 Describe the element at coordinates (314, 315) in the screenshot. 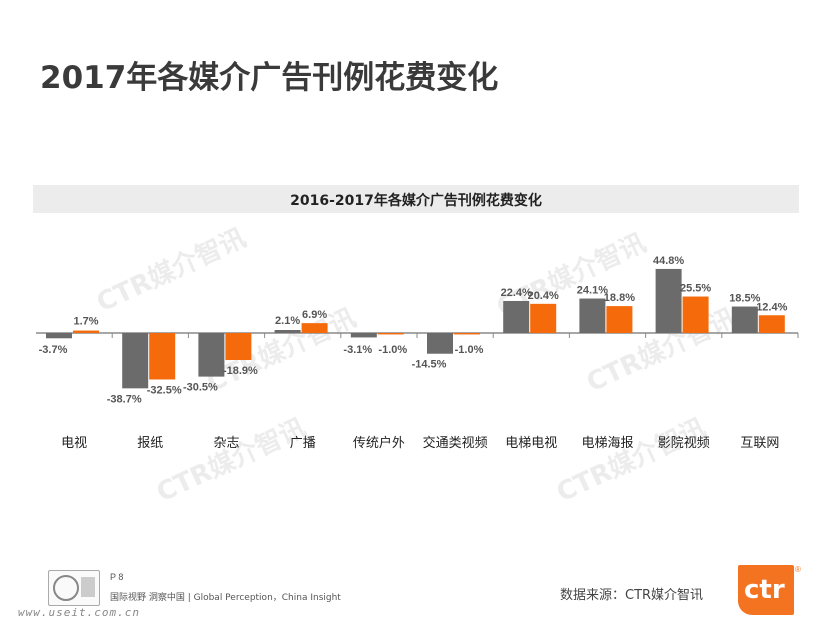

I see `data-label-2017: 6.9%` at that location.